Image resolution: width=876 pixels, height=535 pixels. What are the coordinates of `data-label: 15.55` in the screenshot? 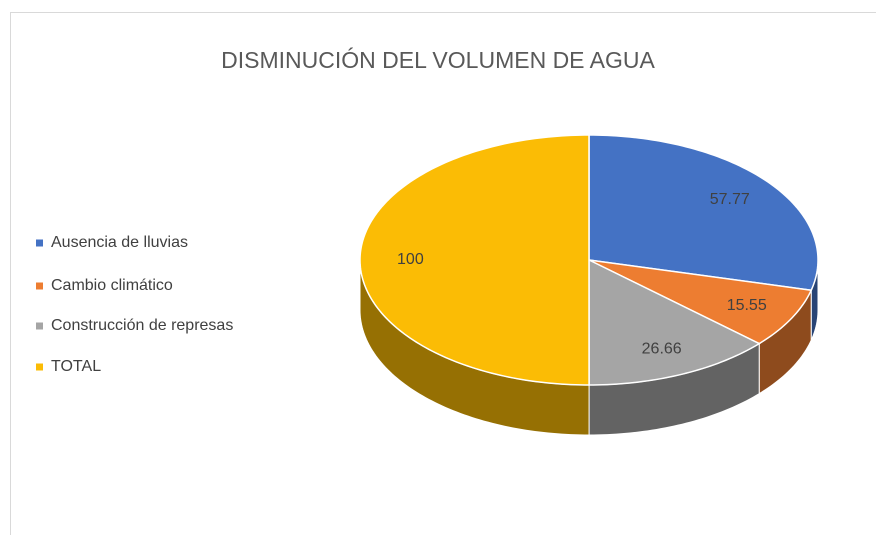 It's located at (747, 305).